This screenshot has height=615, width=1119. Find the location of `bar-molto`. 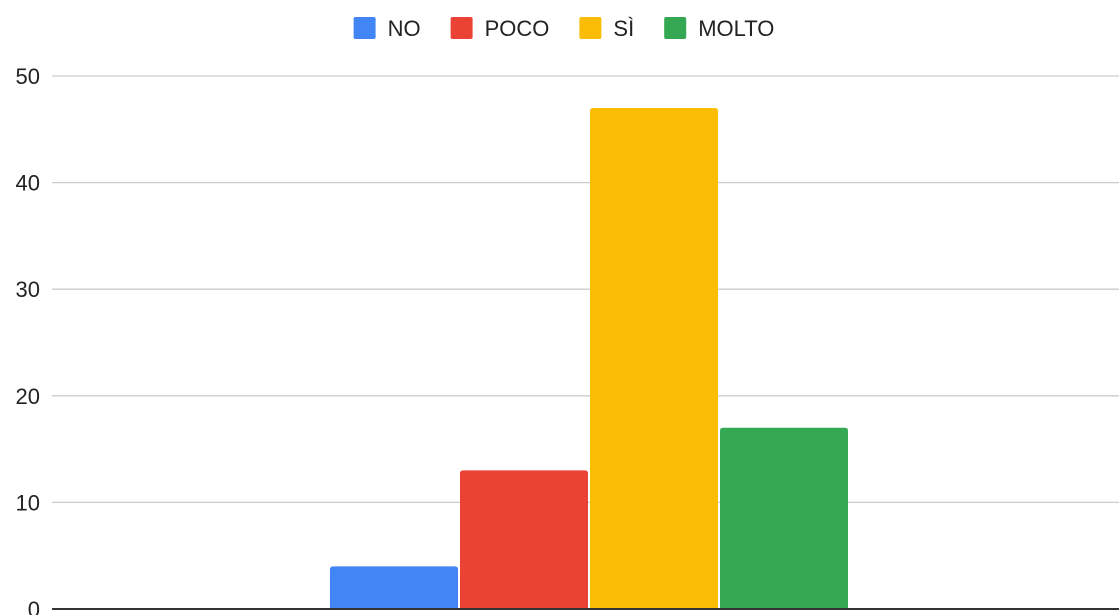

bar-molto is located at coordinates (784, 518).